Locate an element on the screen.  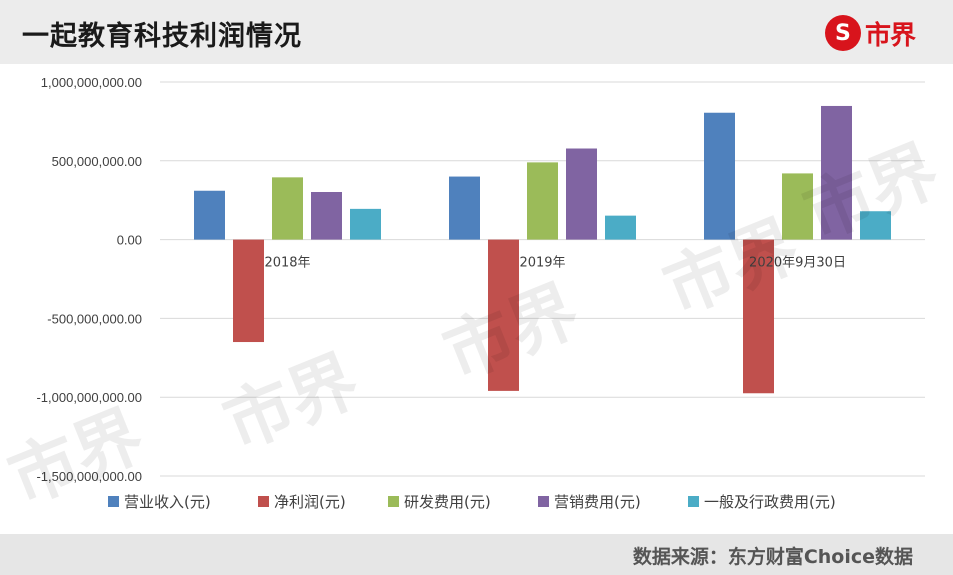
y-tick-label: -500,000,000.00 is located at coordinates (94, 318).